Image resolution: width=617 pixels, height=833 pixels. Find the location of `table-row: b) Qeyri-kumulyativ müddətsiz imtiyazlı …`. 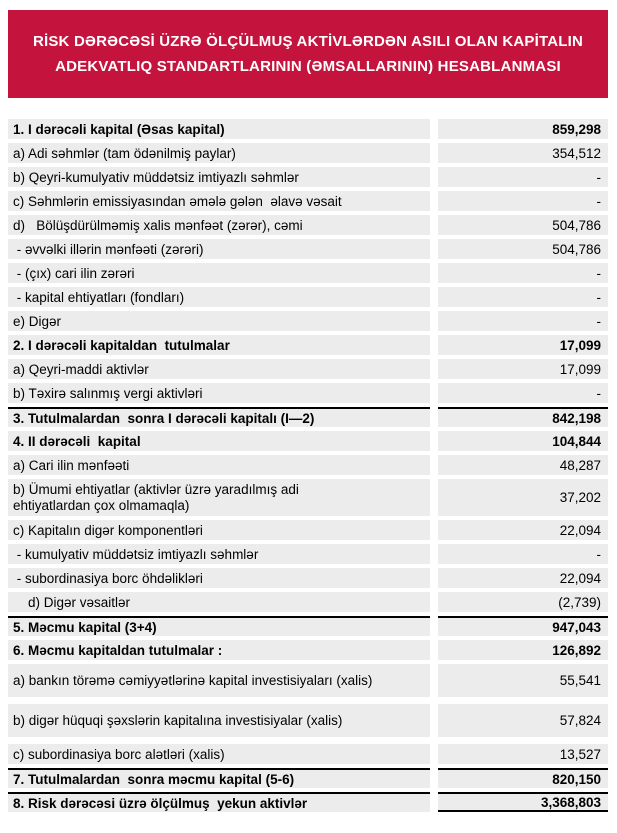

table-row: b) Qeyri-kumulyativ müddətsiz imtiyazlı … is located at coordinates (308, 177).